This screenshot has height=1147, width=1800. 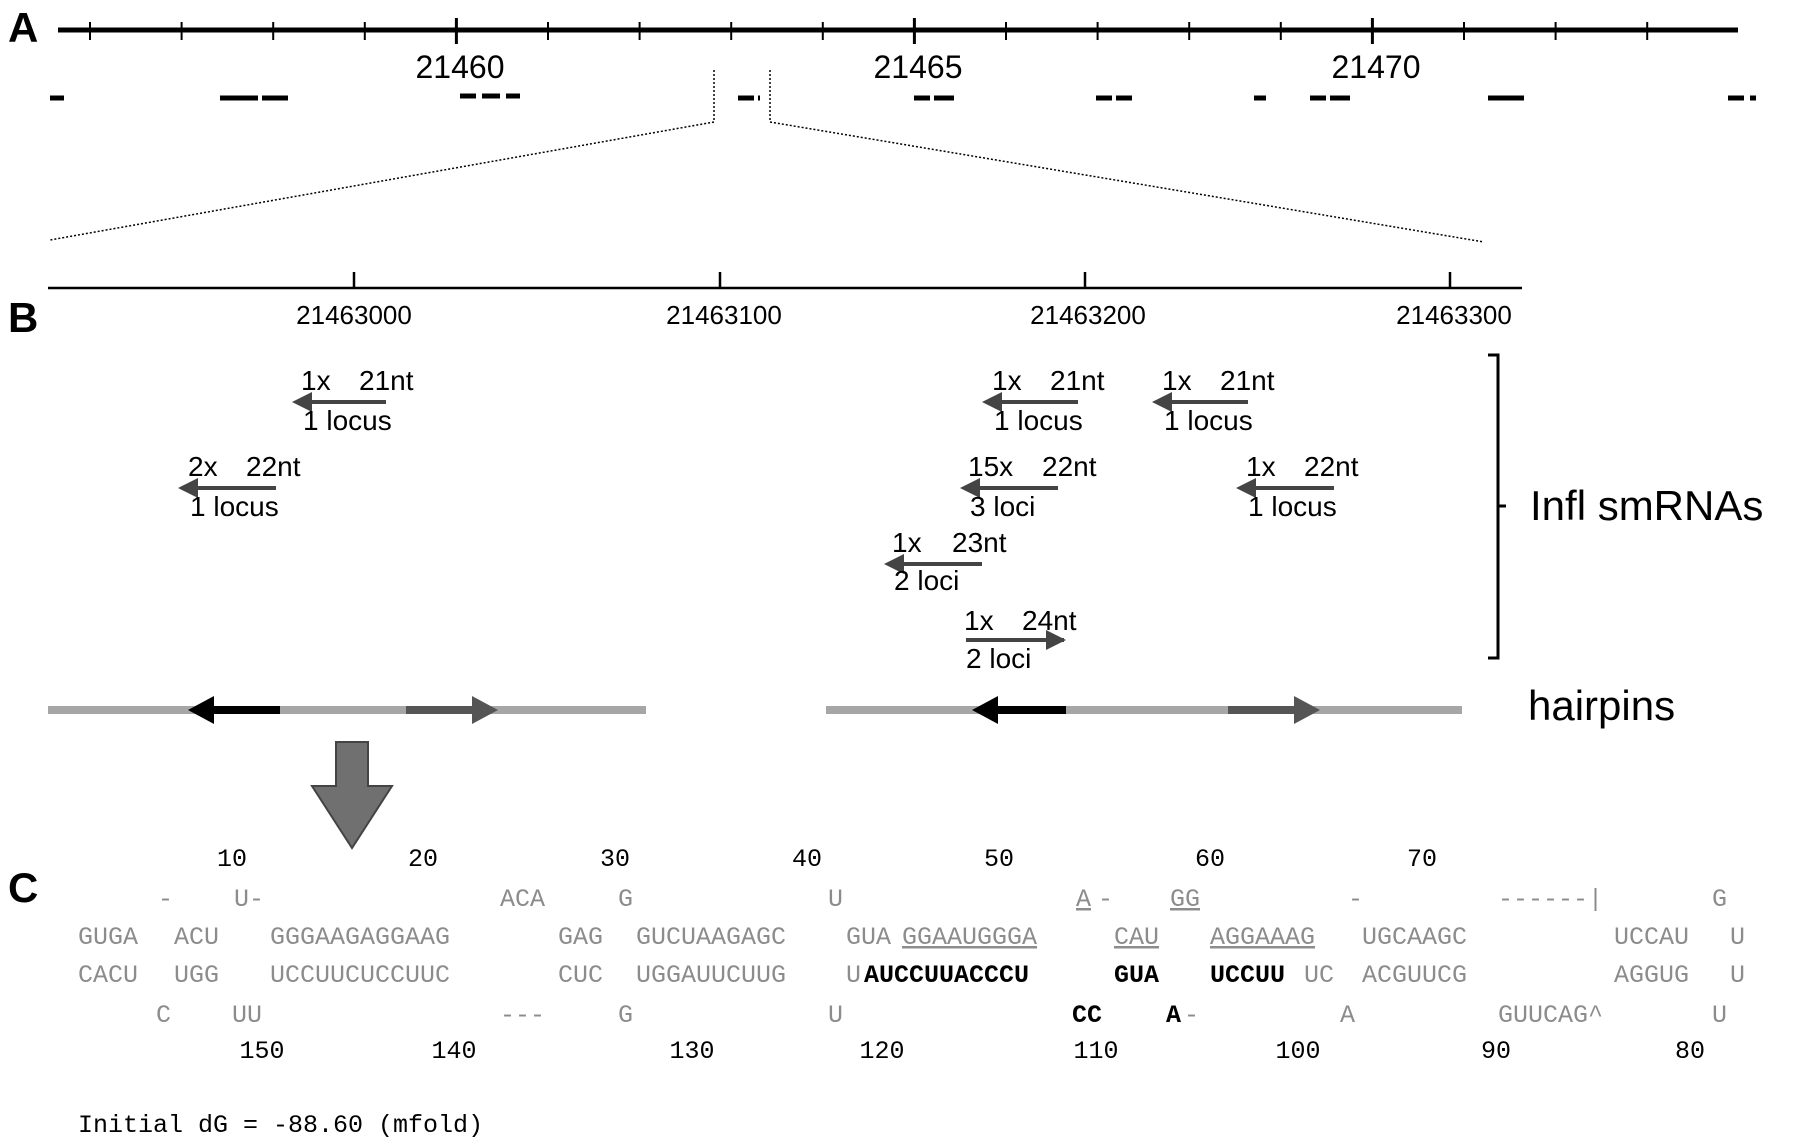 I want to click on smrna-read: 1x 24nt 2 loci, so click(x=1020, y=639).